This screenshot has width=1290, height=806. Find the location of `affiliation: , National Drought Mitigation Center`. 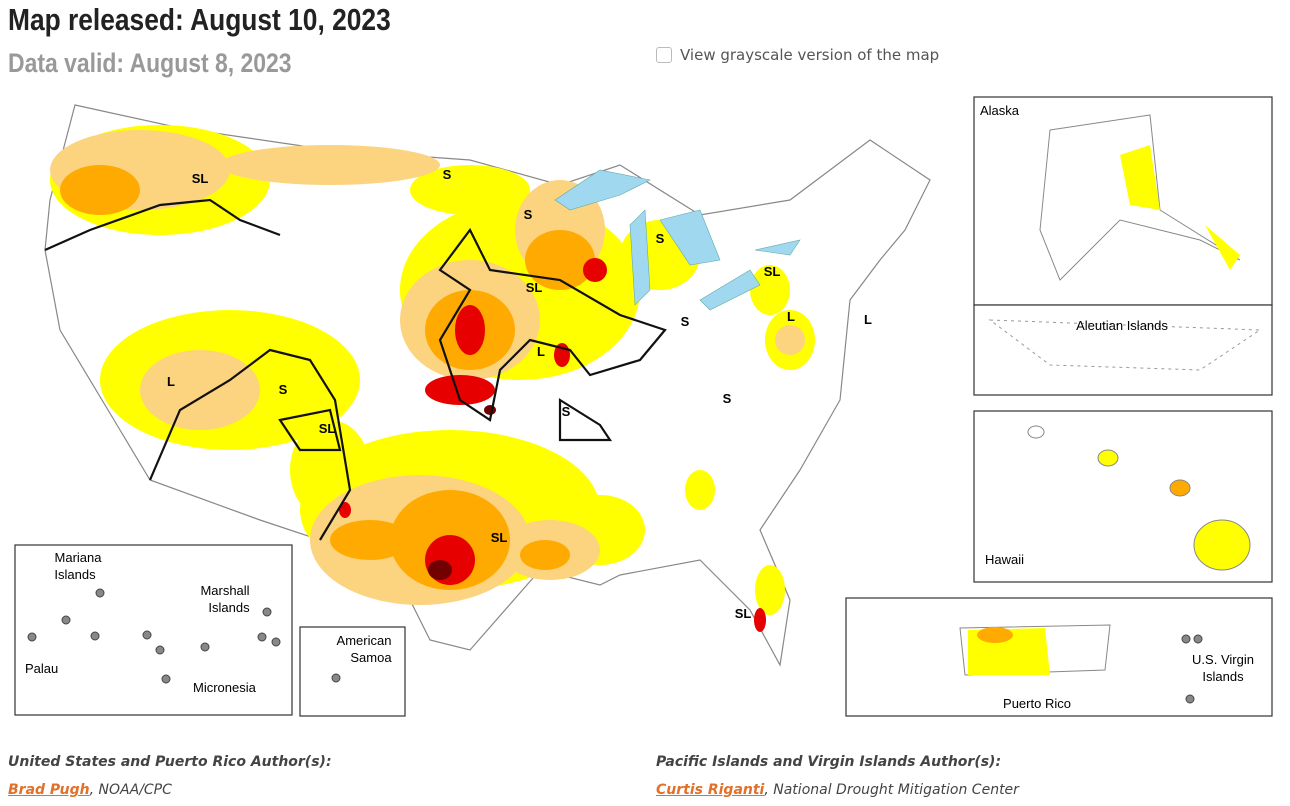

affiliation: , National Drought Mitigation Center is located at coordinates (891, 790).